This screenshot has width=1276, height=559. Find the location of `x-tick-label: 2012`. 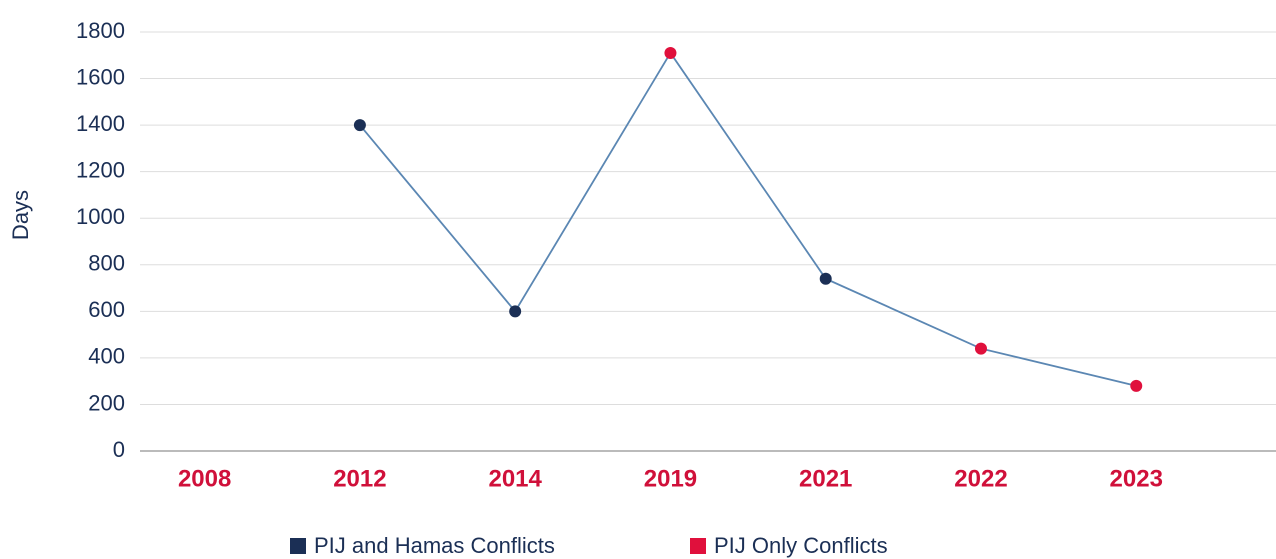

x-tick-label: 2012 is located at coordinates (359, 478).